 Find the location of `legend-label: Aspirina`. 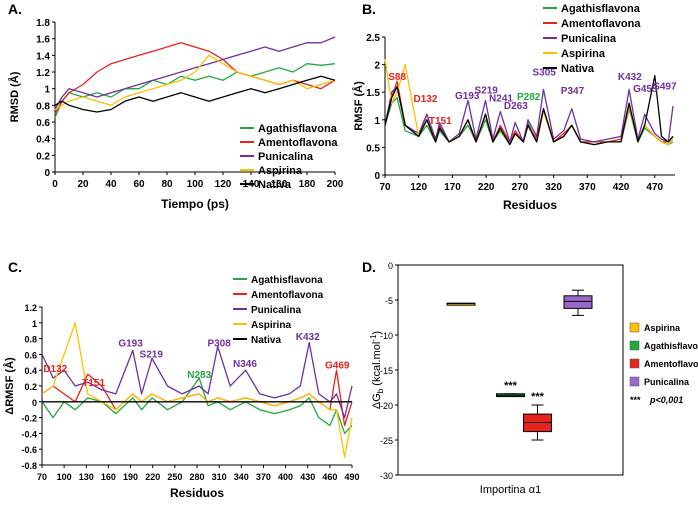

legend-label: Aspirina is located at coordinates (662, 328).